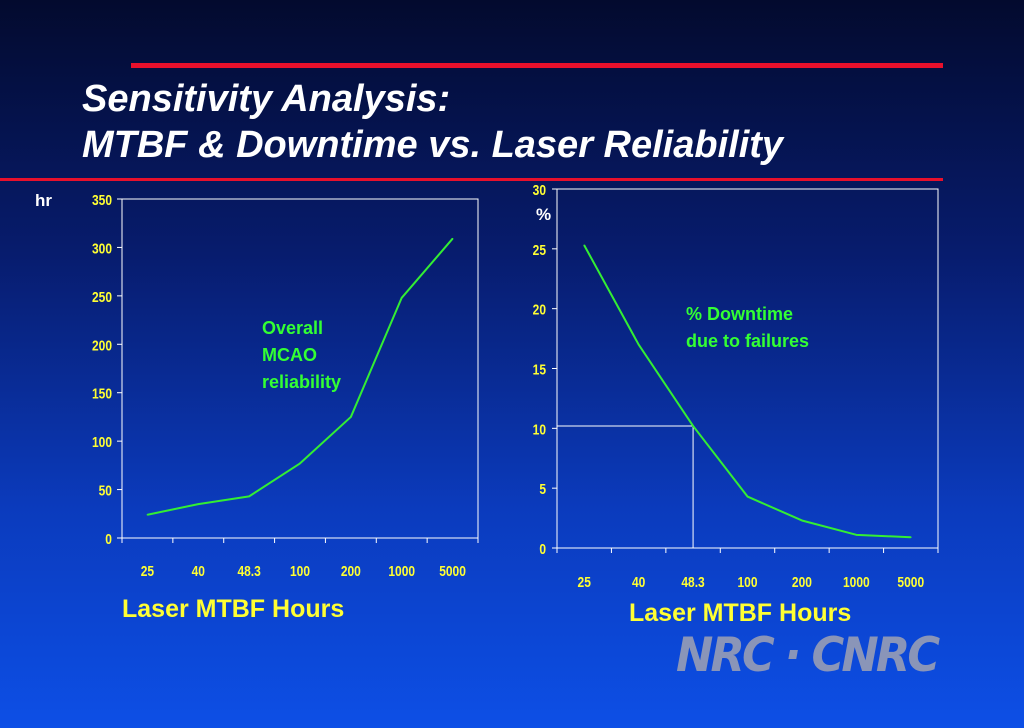 The width and height of the screenshot is (1024, 728). Describe the element at coordinates (300, 571) in the screenshot. I see `left-x-tick-label: 100` at that location.